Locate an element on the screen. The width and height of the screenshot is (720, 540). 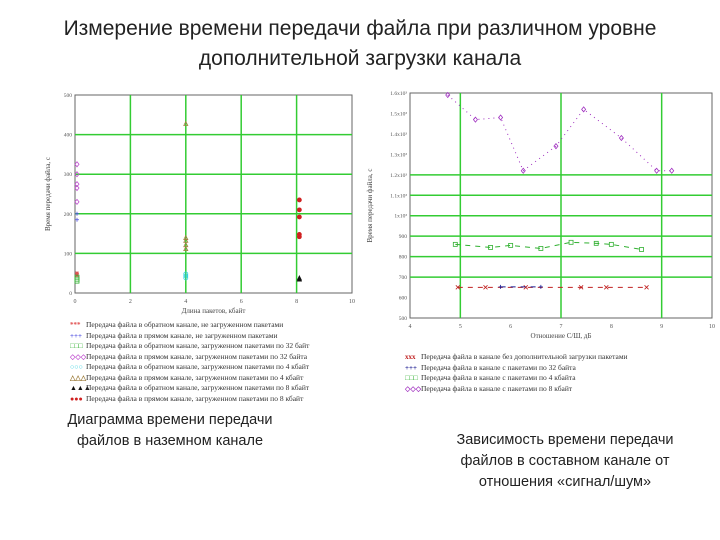
x-axis-label: Отношение С/Ш, дБ is located at coordinates (561, 336).